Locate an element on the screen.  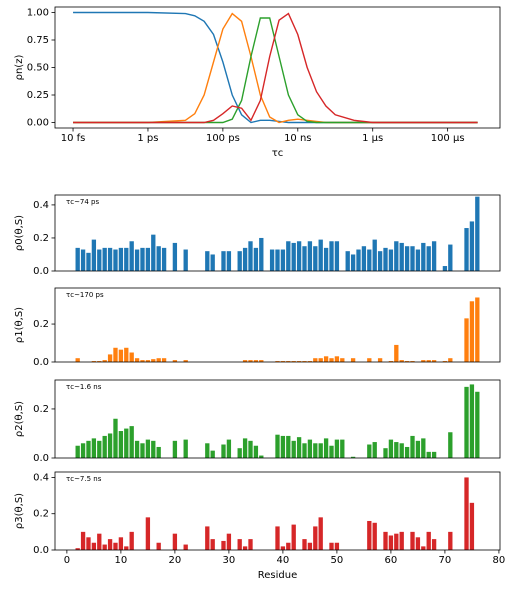
x-axis-label: Residue is located at coordinates (277, 575).